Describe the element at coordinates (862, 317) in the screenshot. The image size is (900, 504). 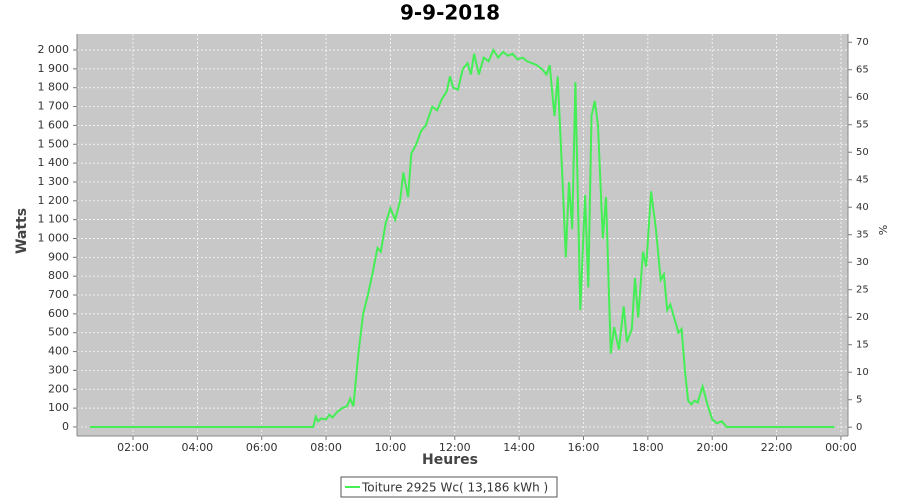
I see `y2-tick-label: 20` at that location.